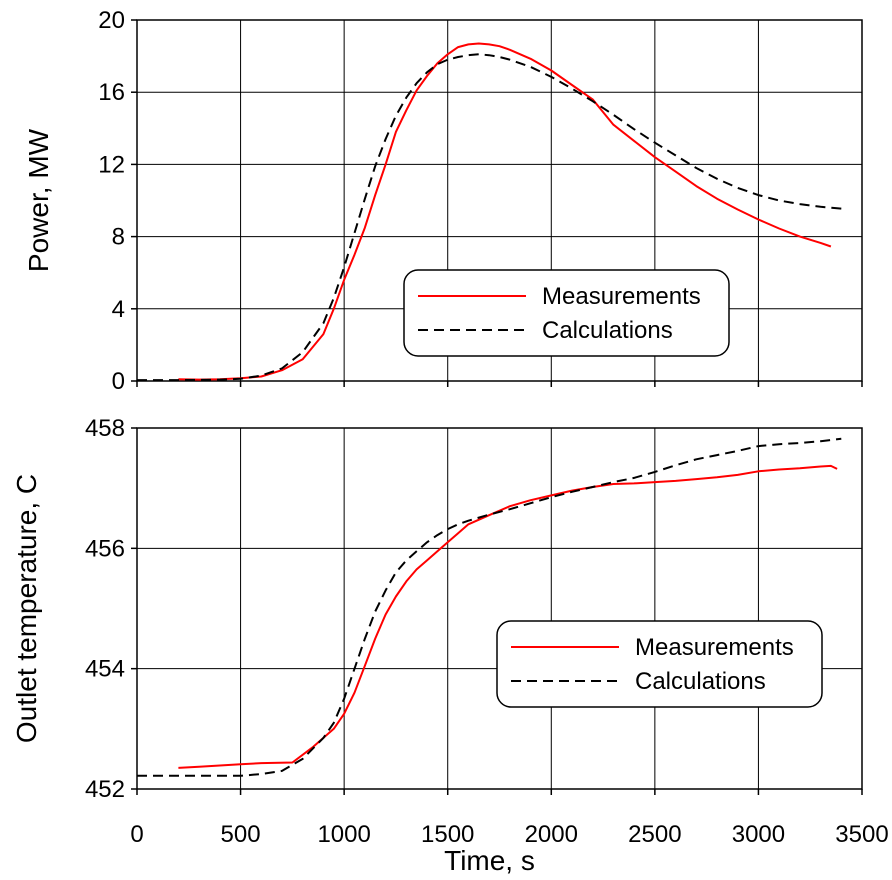 Image resolution: width=892 pixels, height=880 pixels. I want to click on x-tick-label: 3500, so click(861, 834).